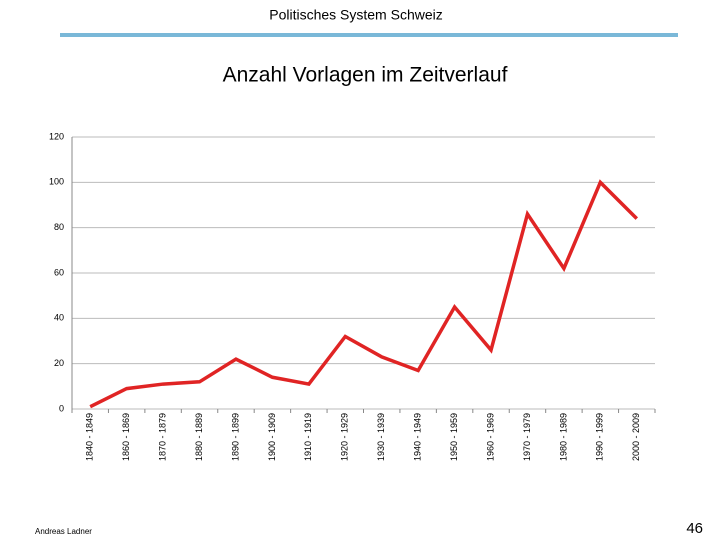  I want to click on x-tick-label: 1930 - 1939, so click(381, 437).